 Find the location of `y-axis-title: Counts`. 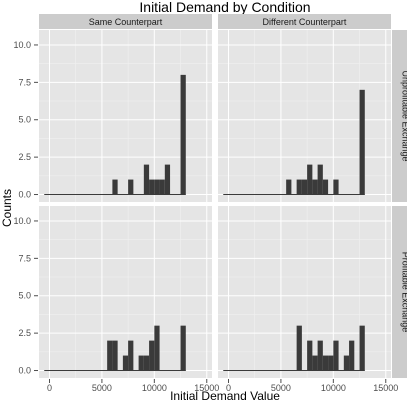

y-axis-title: Counts is located at coordinates (7, 208).